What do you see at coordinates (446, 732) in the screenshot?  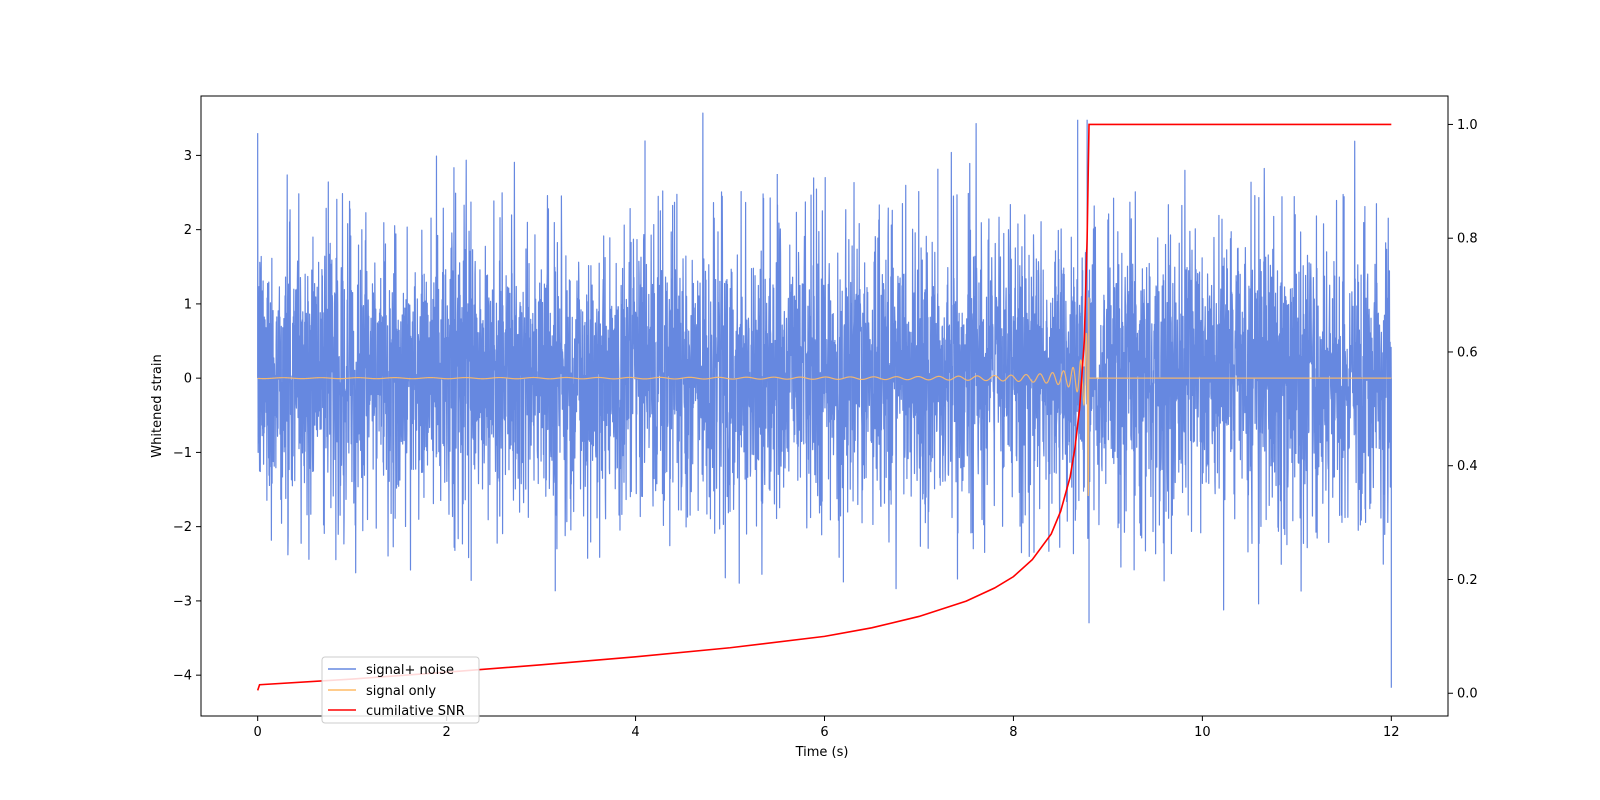 I see `x-tick-label: 2` at bounding box center [446, 732].